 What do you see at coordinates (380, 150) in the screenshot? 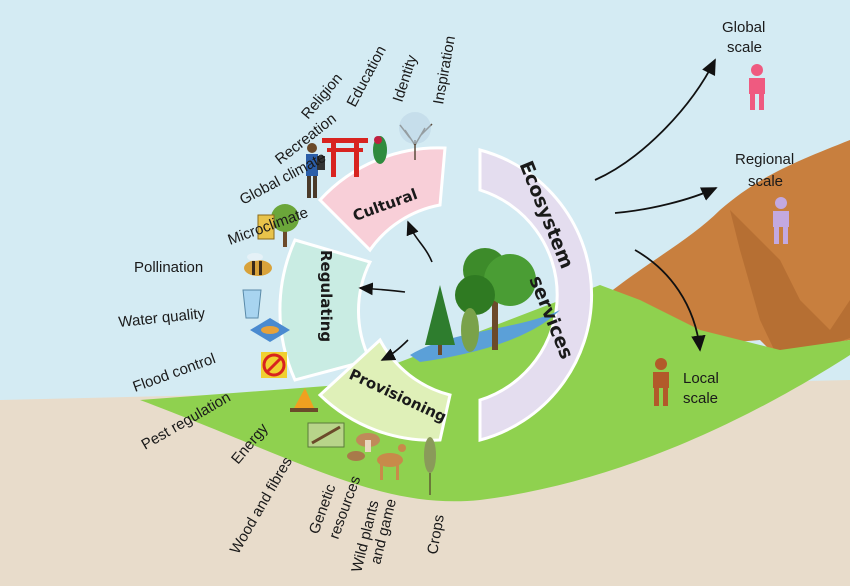
I see `hummingbird-icon` at bounding box center [380, 150].